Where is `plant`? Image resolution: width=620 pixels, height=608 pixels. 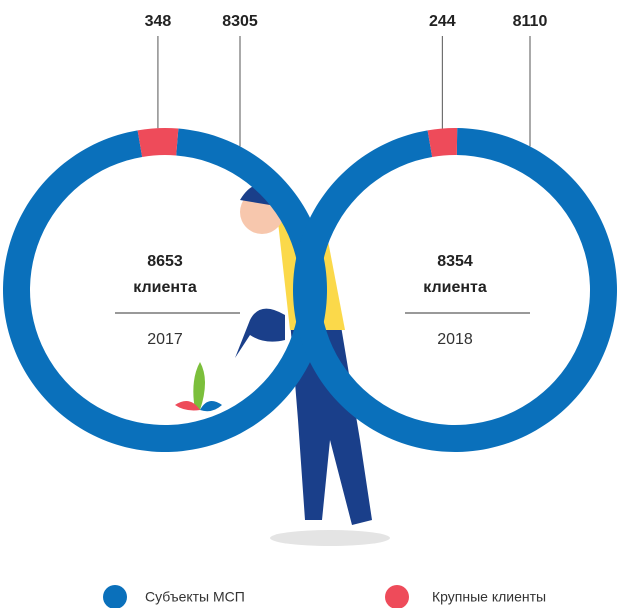
plant is located at coordinates (199, 386).